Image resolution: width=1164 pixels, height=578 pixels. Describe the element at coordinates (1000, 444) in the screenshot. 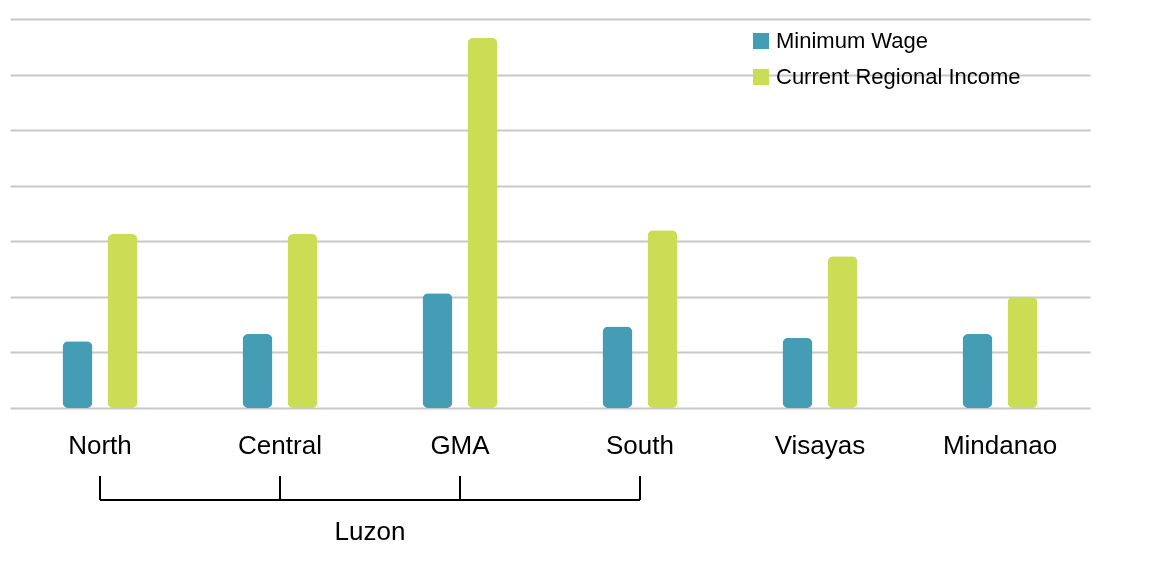

I see `x-tick-label: Mindanao` at that location.